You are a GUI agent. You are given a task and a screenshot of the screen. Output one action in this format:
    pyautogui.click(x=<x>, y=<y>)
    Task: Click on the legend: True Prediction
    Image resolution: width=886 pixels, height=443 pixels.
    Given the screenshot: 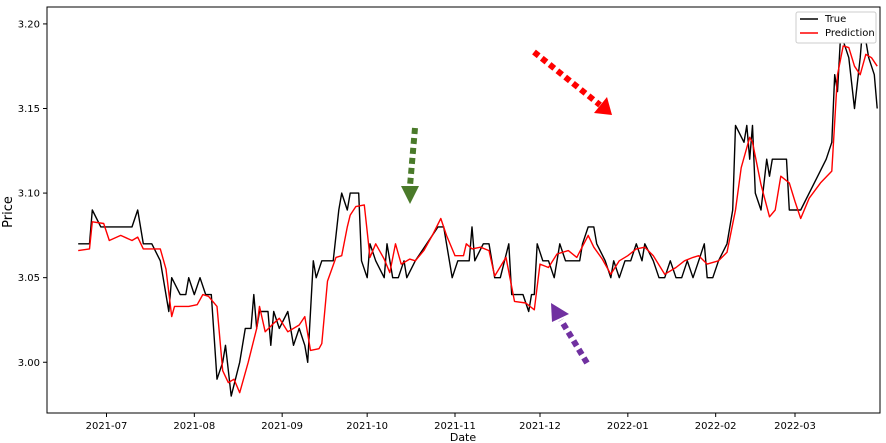 What is the action you would take?
    pyautogui.click(x=836, y=27)
    